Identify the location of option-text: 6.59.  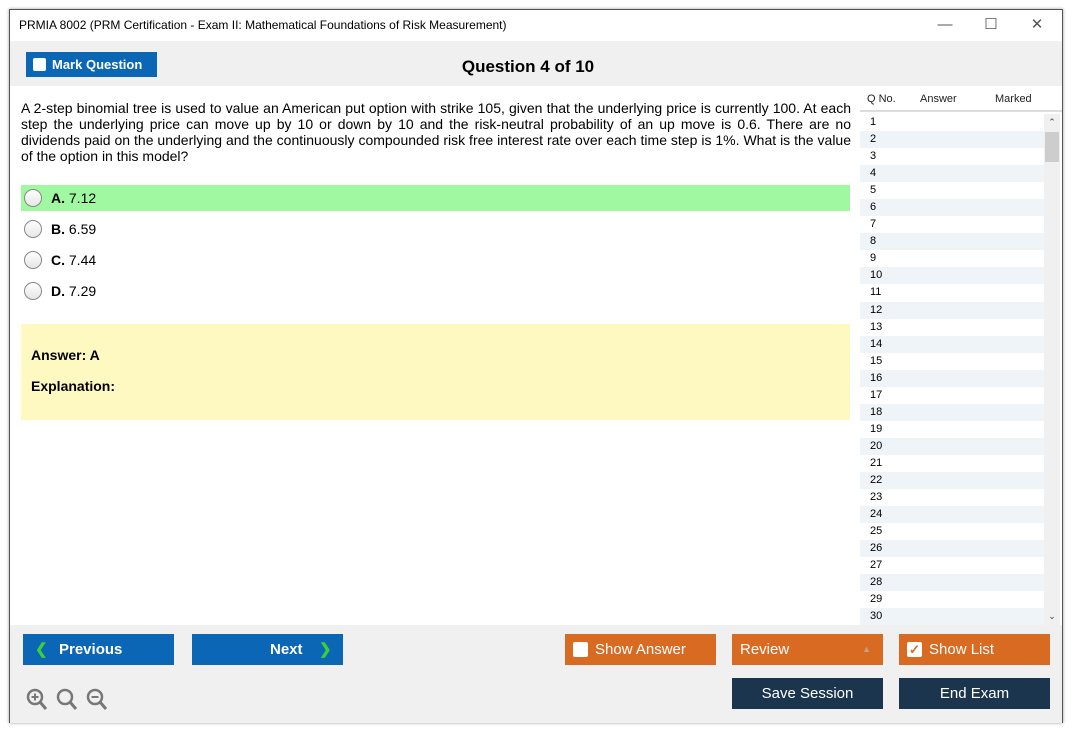
(82, 229).